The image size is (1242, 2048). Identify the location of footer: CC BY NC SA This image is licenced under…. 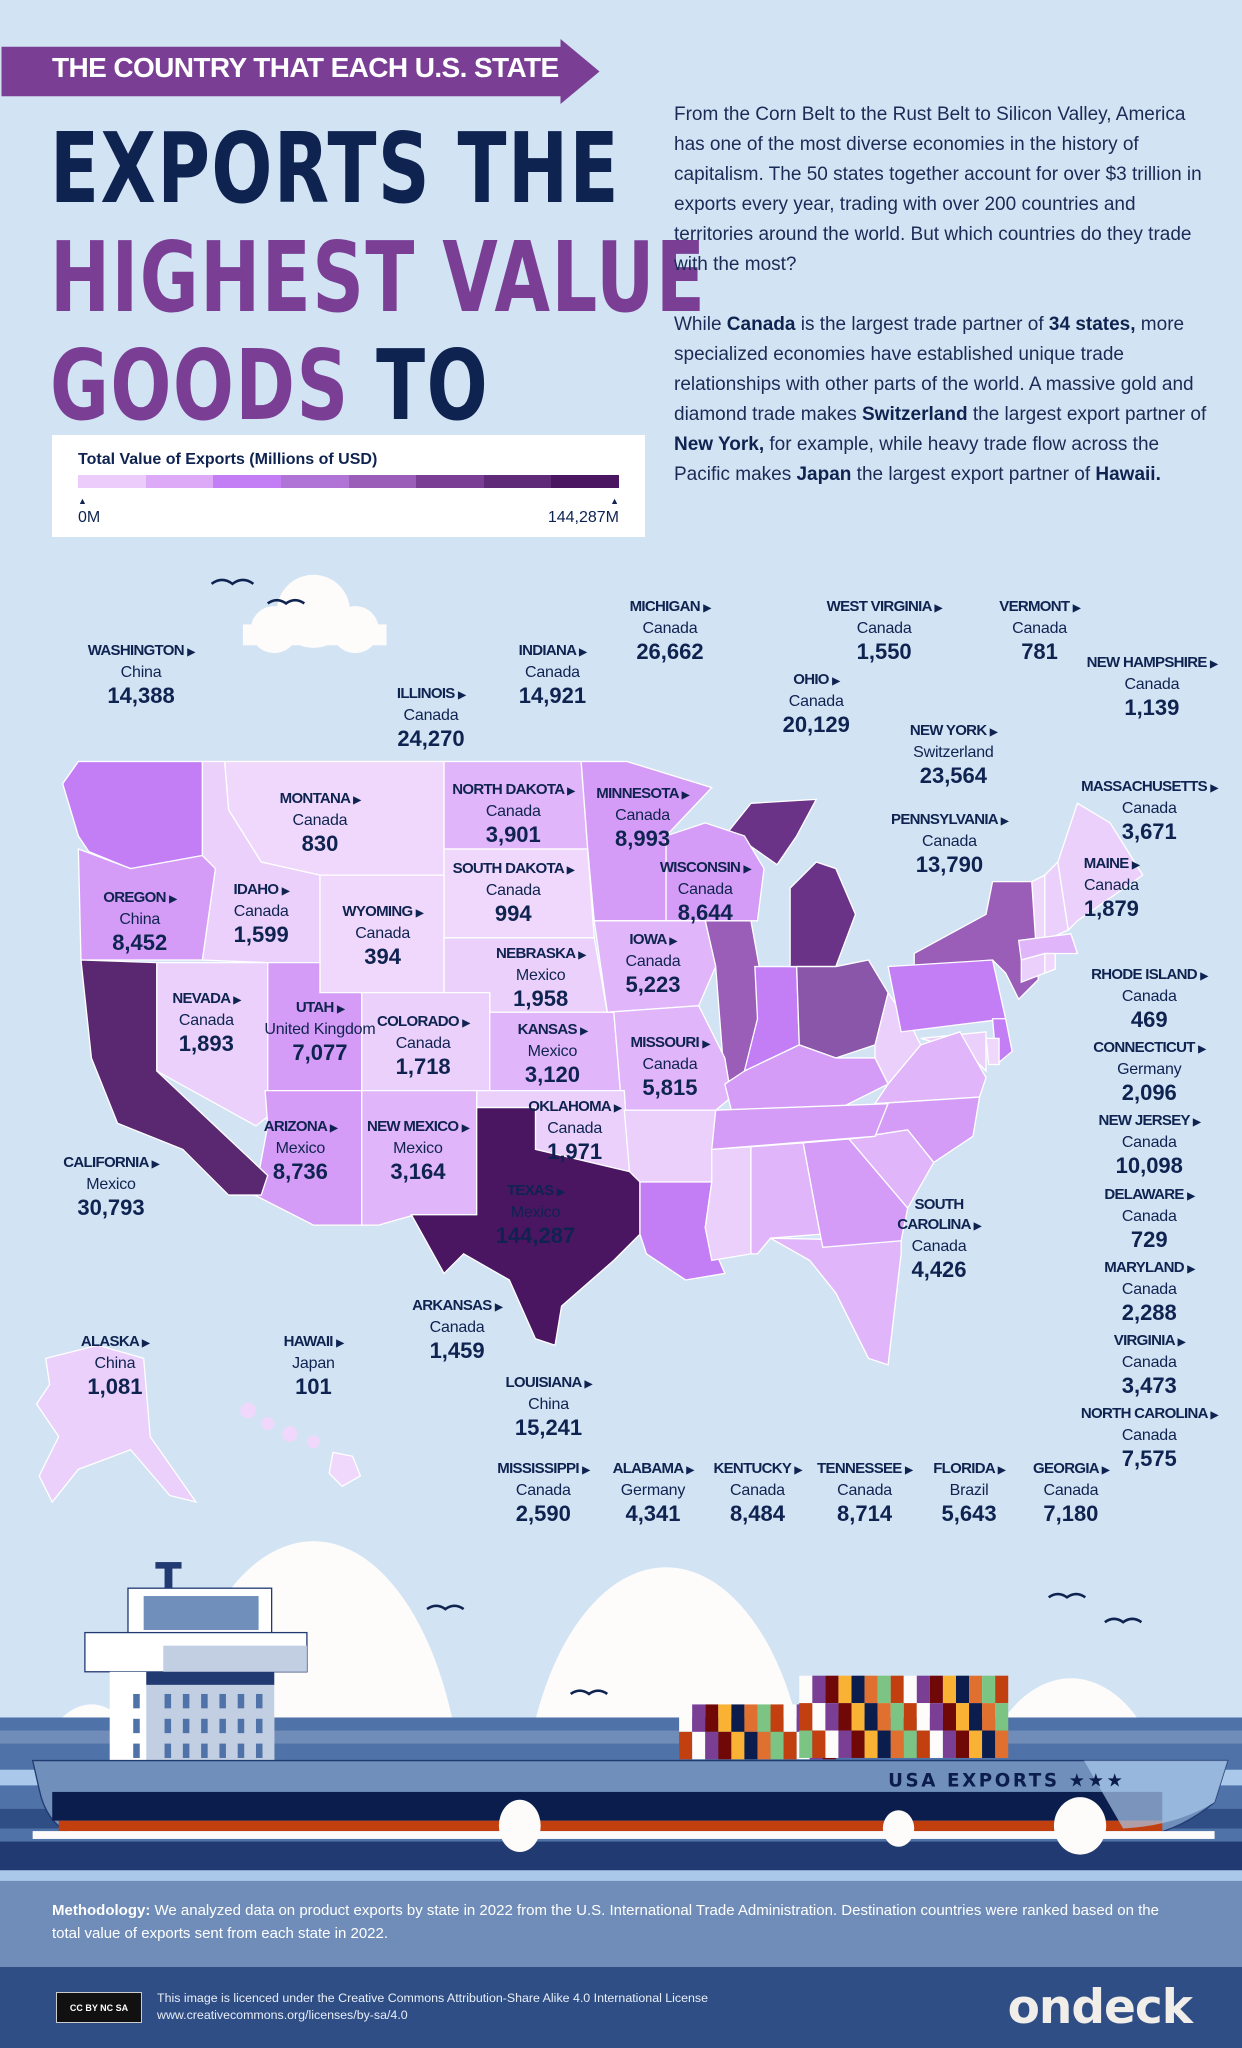
(621, 2007).